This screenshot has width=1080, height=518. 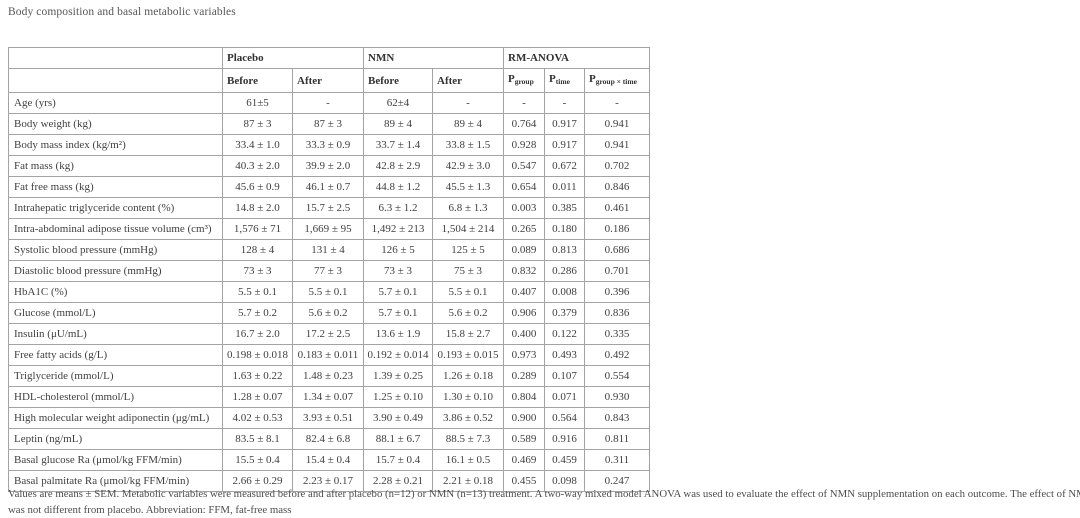 I want to click on cell-value: 3.90 ± 0.49, so click(x=398, y=418).